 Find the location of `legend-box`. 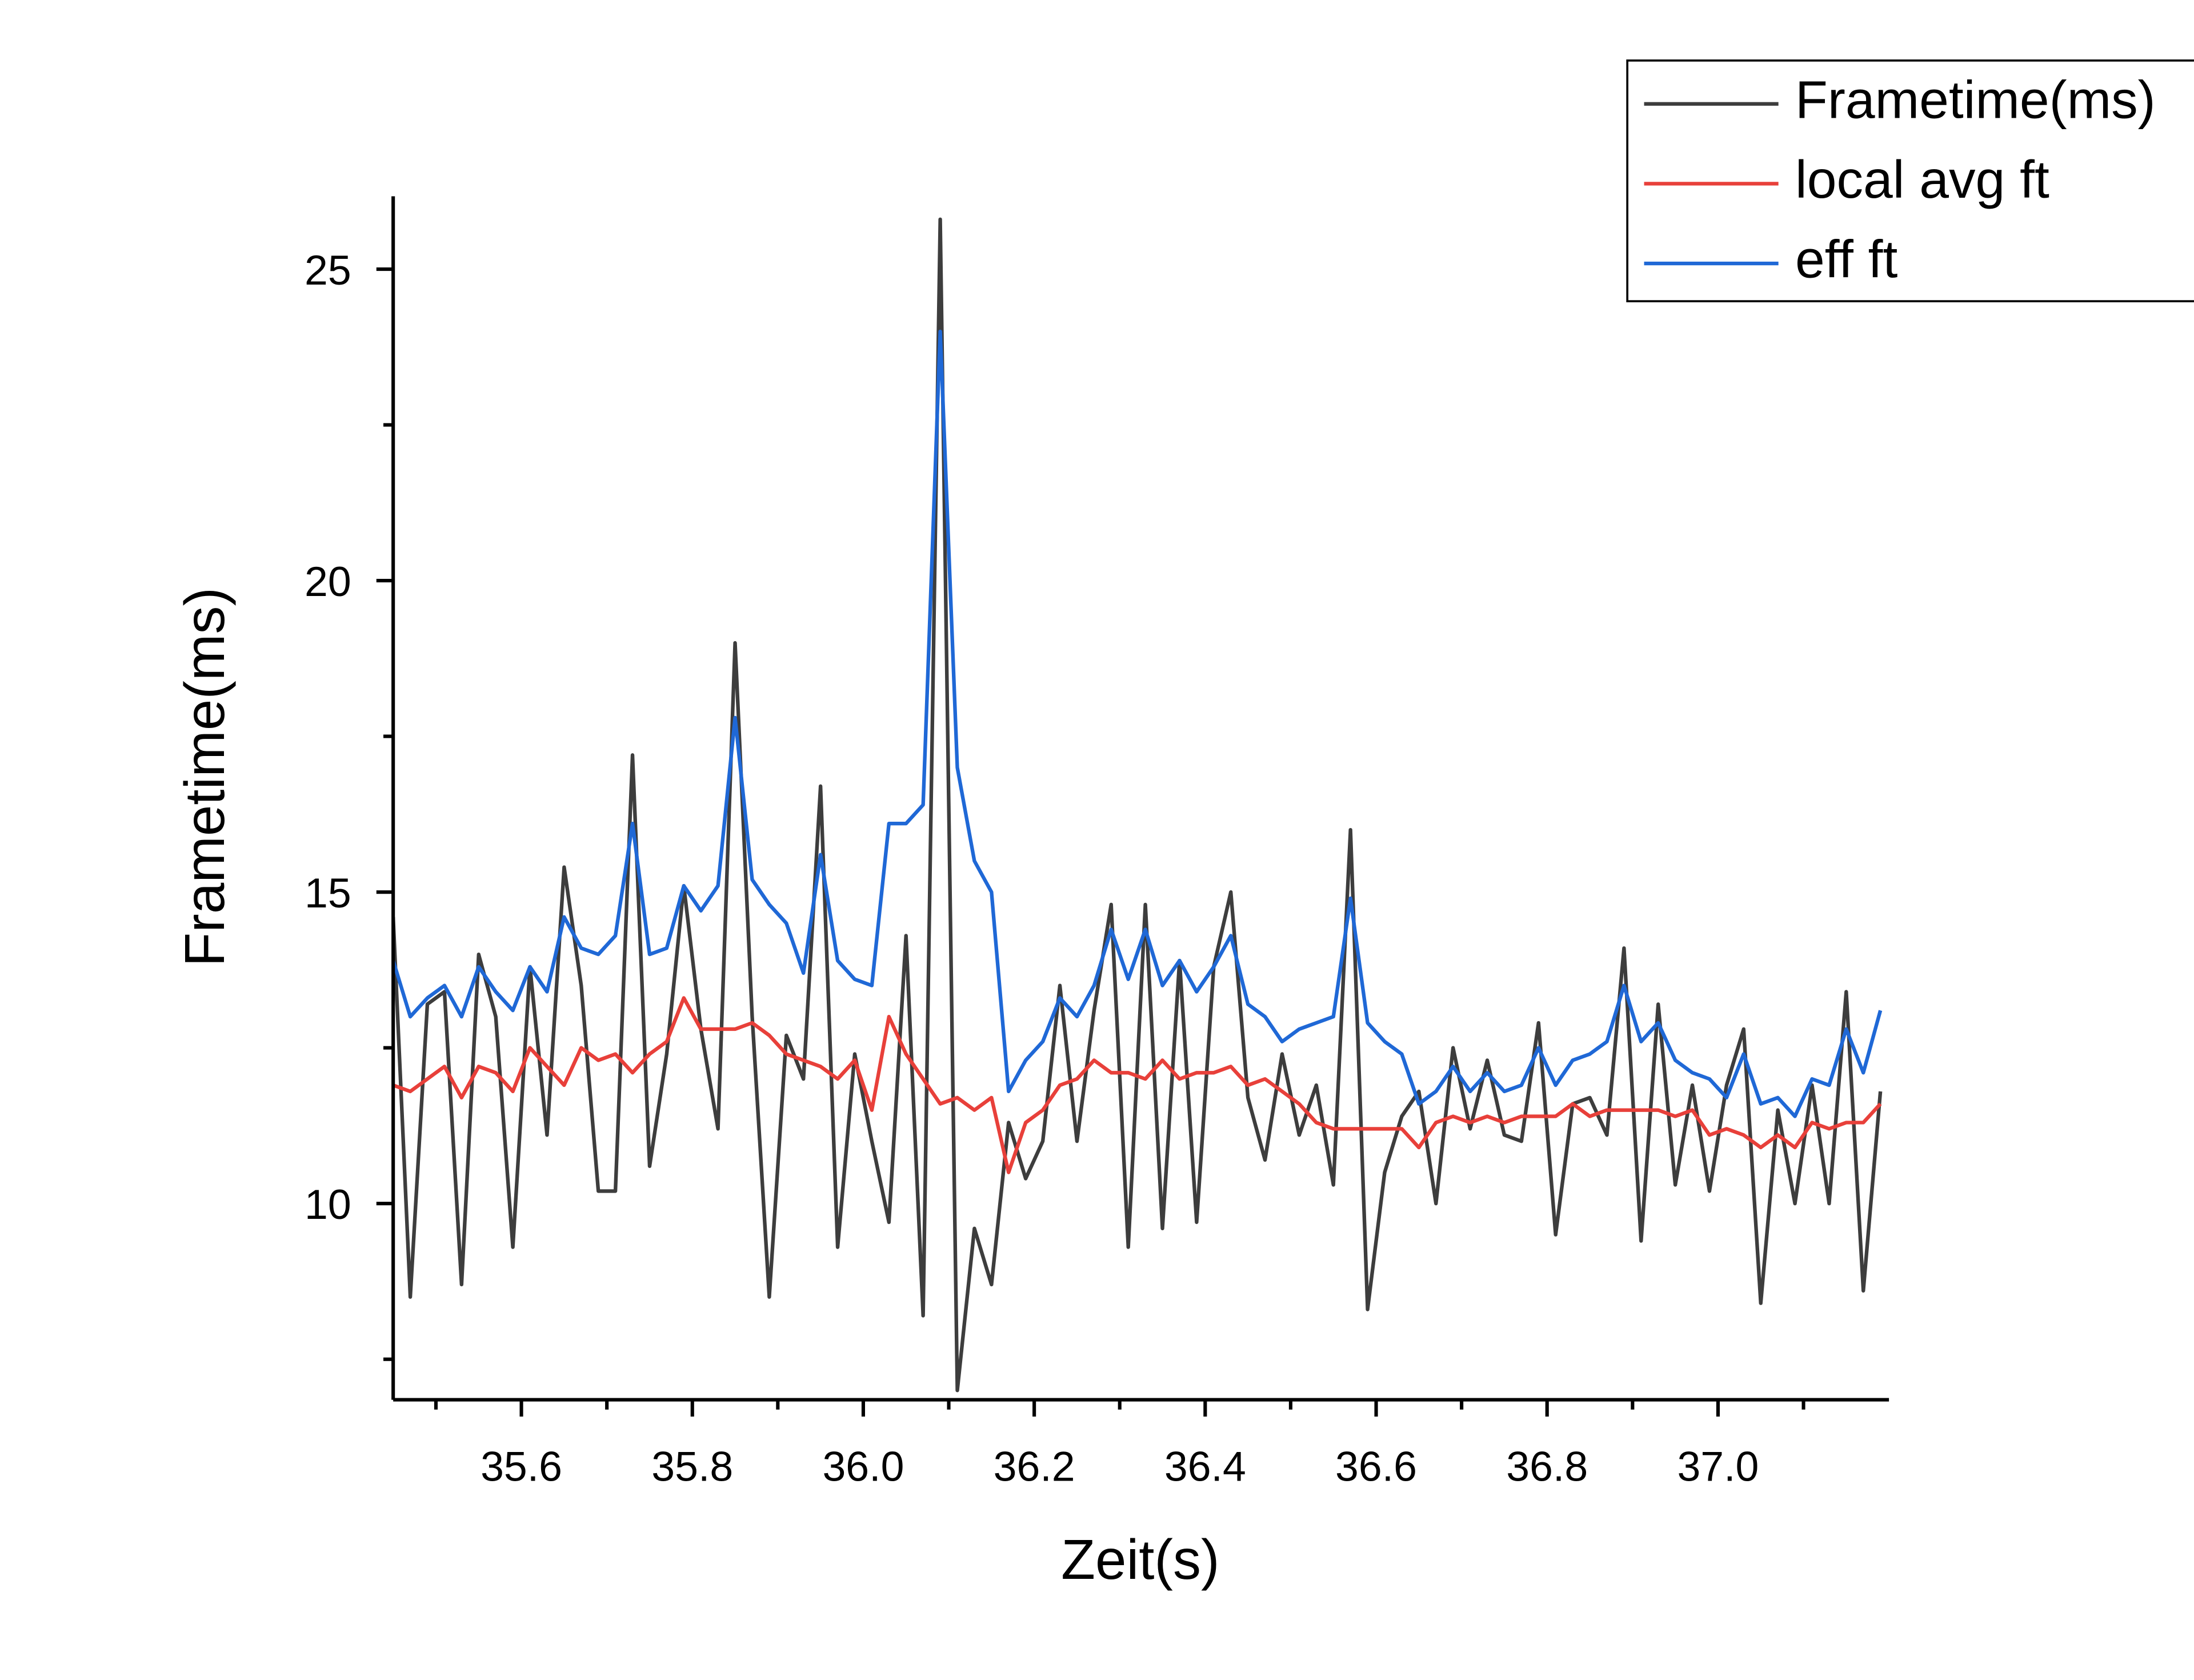

legend-box is located at coordinates (1910, 180).